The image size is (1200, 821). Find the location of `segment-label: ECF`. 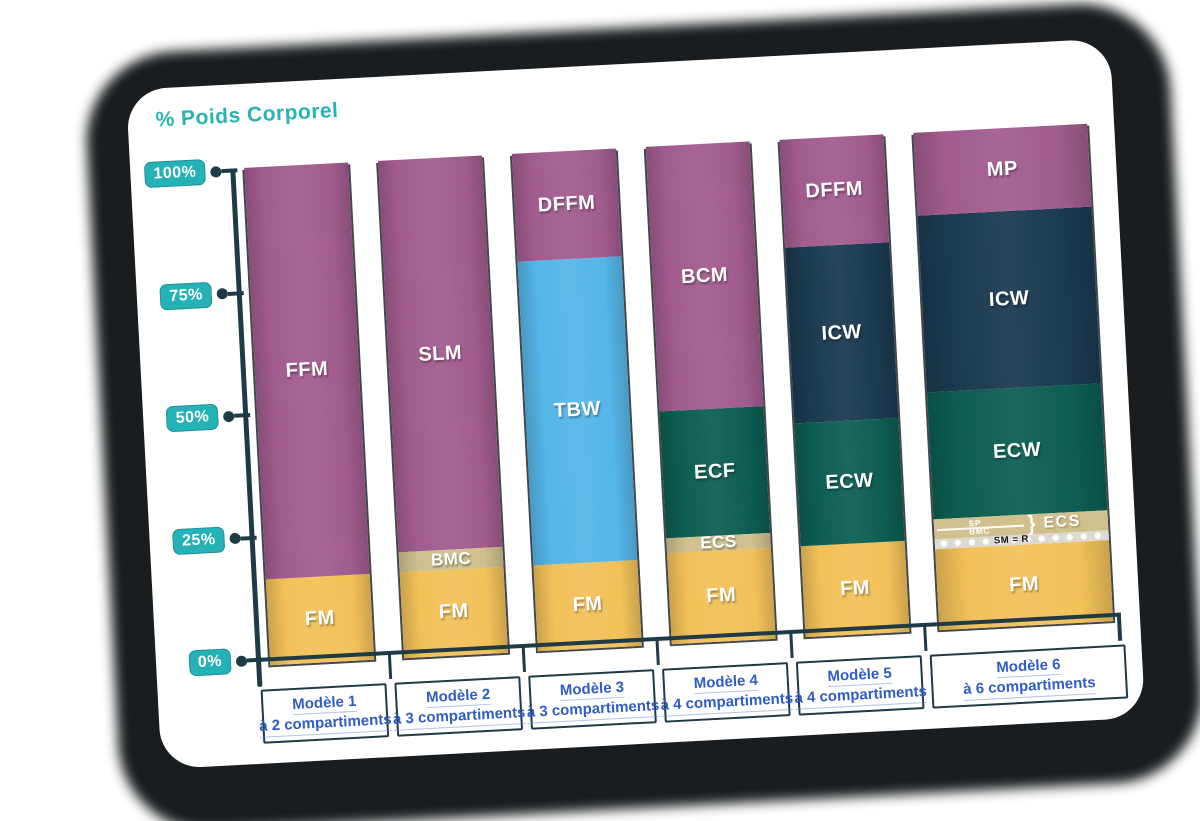

segment-label: ECF is located at coordinates (715, 471).